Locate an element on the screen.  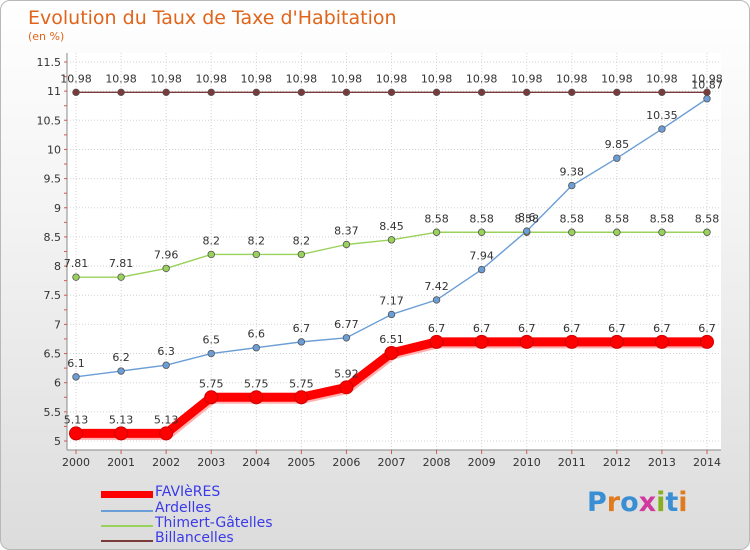
x-tick-label: 2013 is located at coordinates (662, 462).